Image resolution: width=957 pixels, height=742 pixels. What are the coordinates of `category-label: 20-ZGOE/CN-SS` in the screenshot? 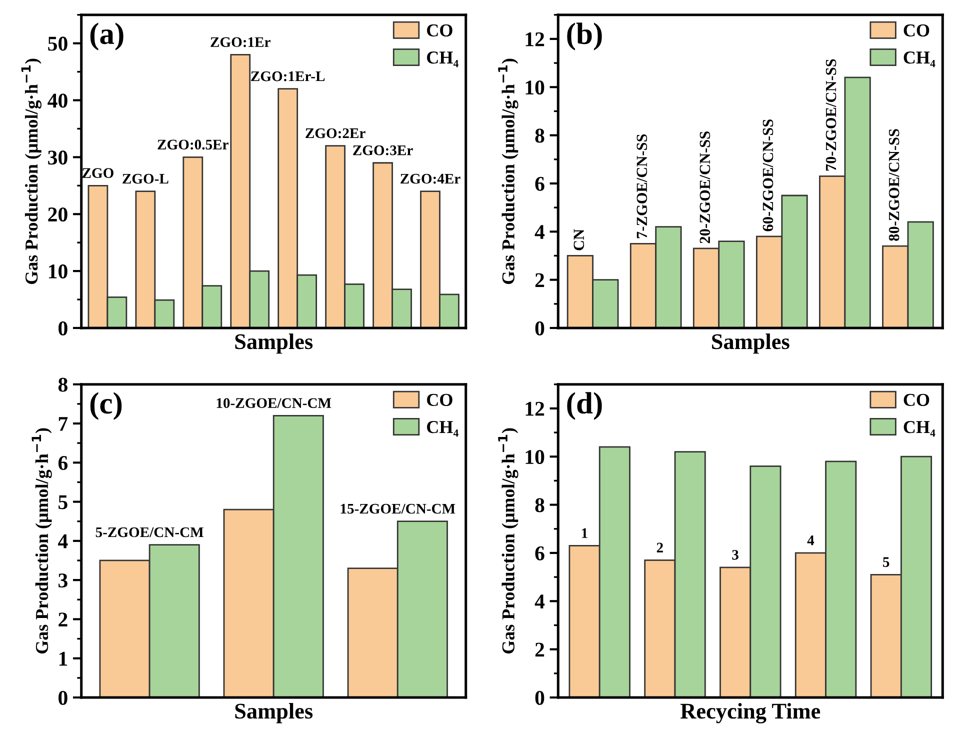 It's located at (705, 188).